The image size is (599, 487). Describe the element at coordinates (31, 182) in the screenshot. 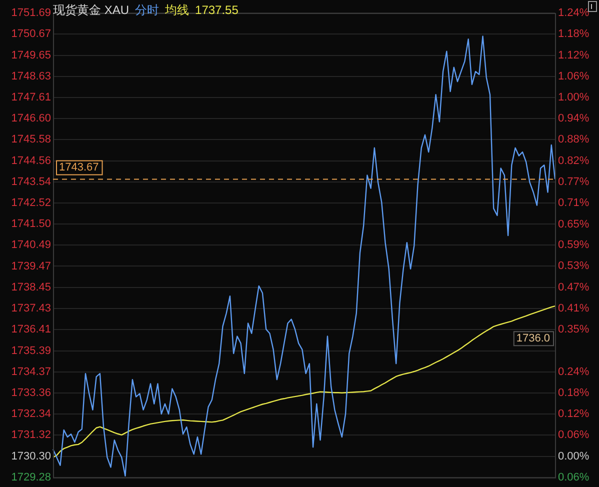

I see `y-tick-label: 1743.54` at that location.